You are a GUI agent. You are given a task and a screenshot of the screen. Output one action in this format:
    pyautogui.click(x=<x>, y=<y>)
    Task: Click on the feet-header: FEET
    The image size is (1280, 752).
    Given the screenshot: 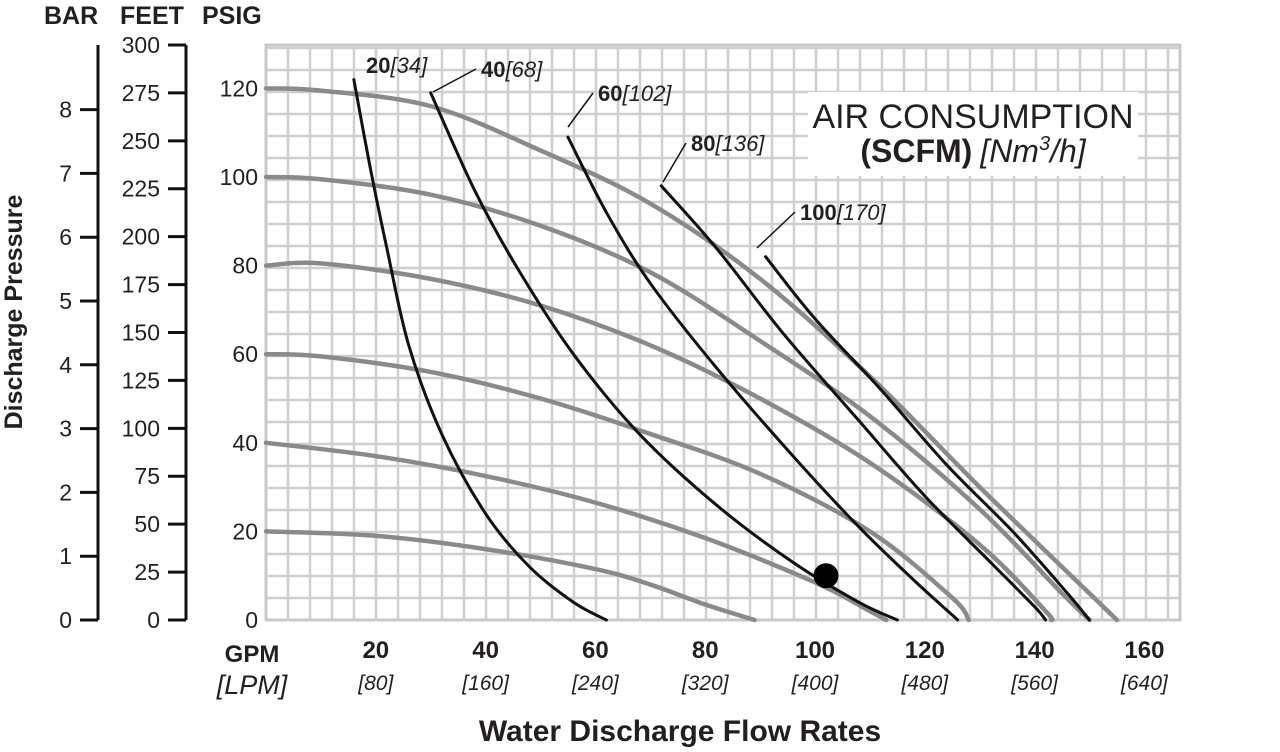 What is the action you would take?
    pyautogui.click(x=152, y=16)
    